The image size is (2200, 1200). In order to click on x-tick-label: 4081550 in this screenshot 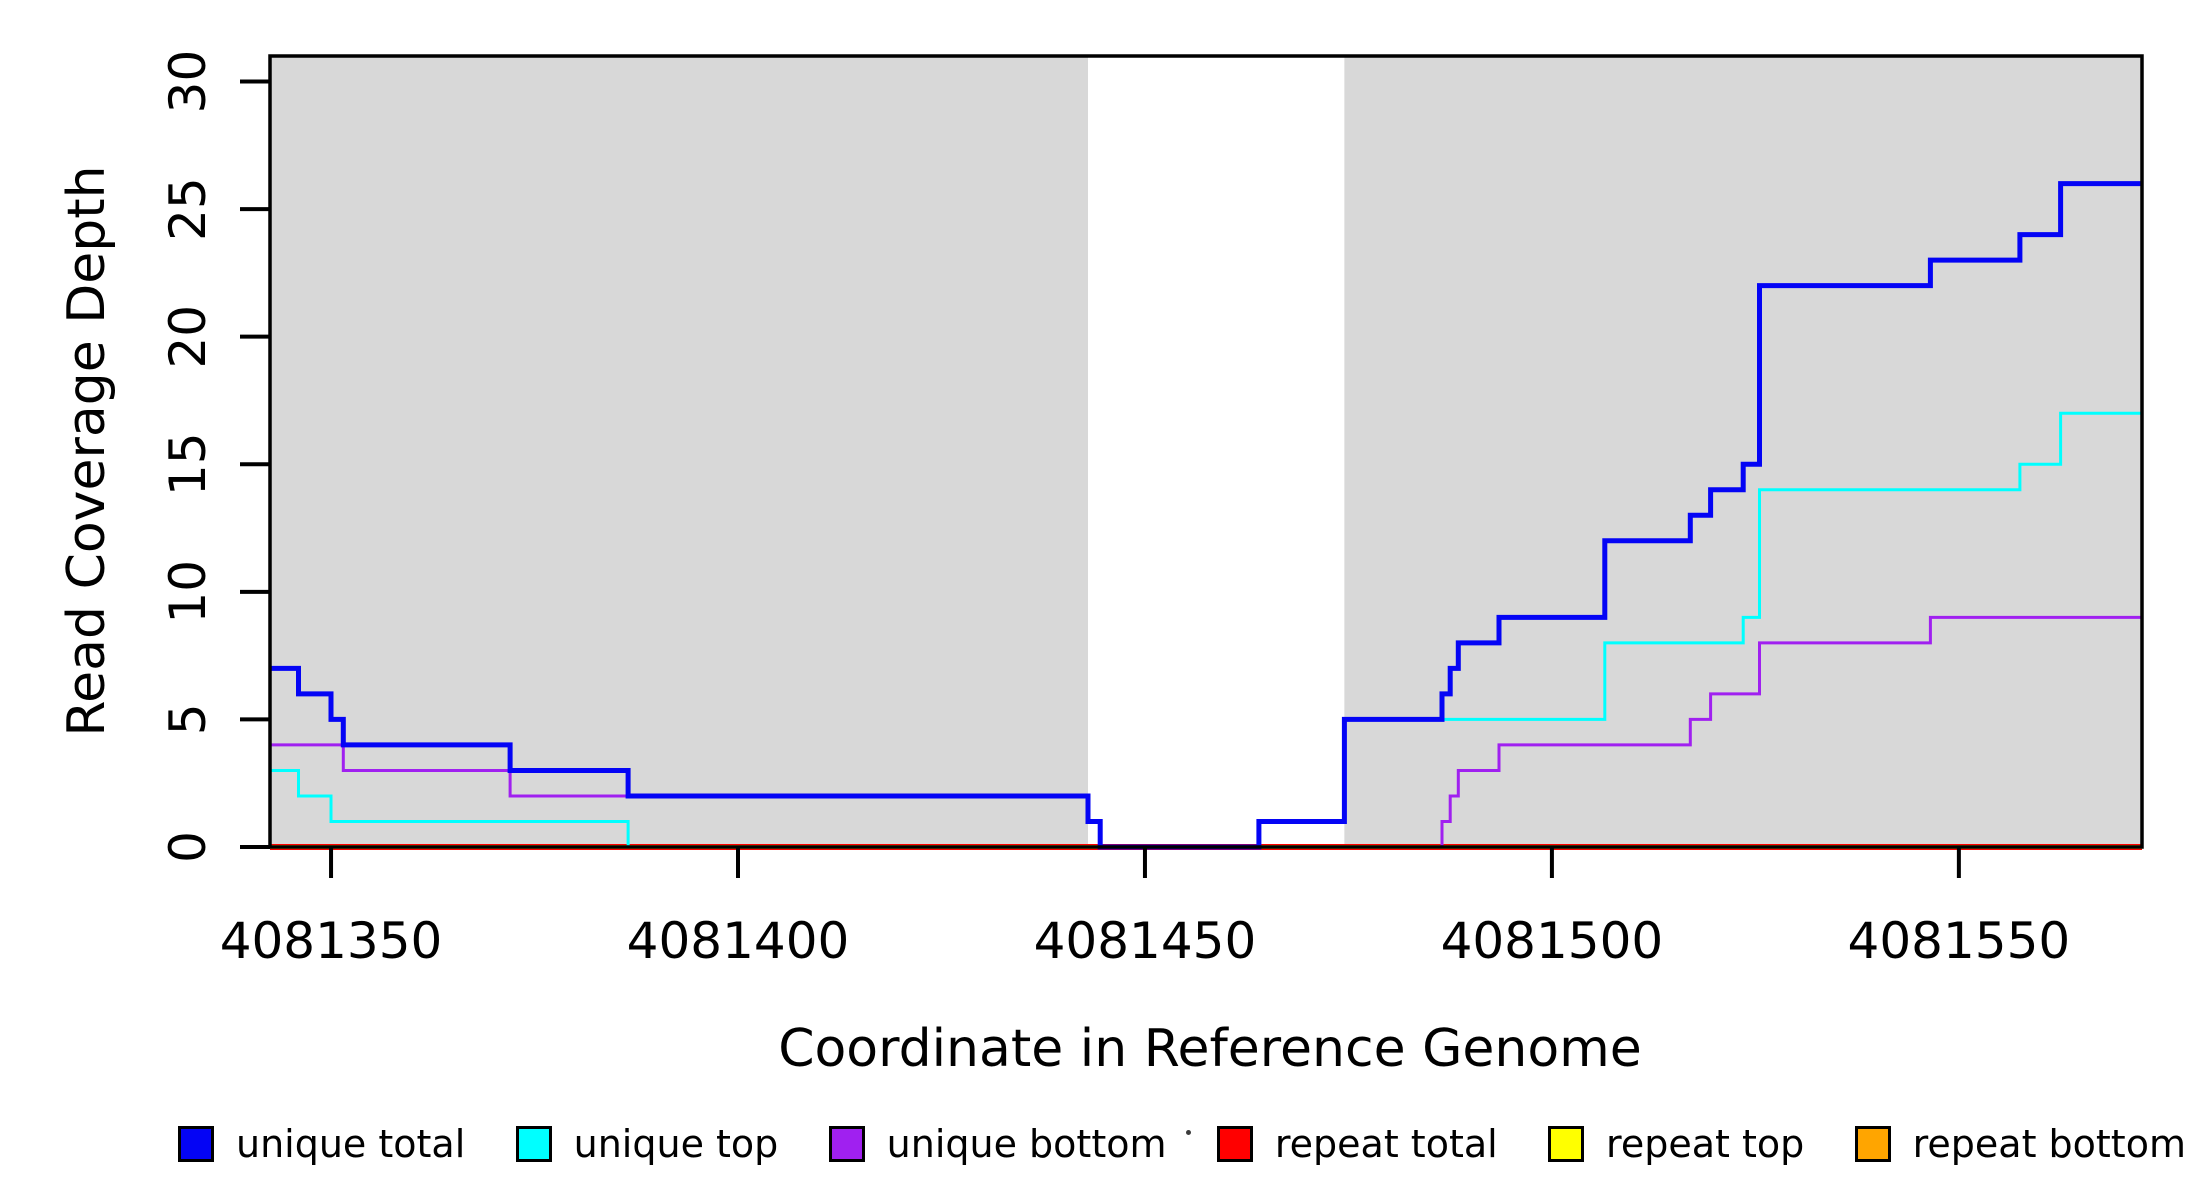, I will do `click(1959, 941)`.